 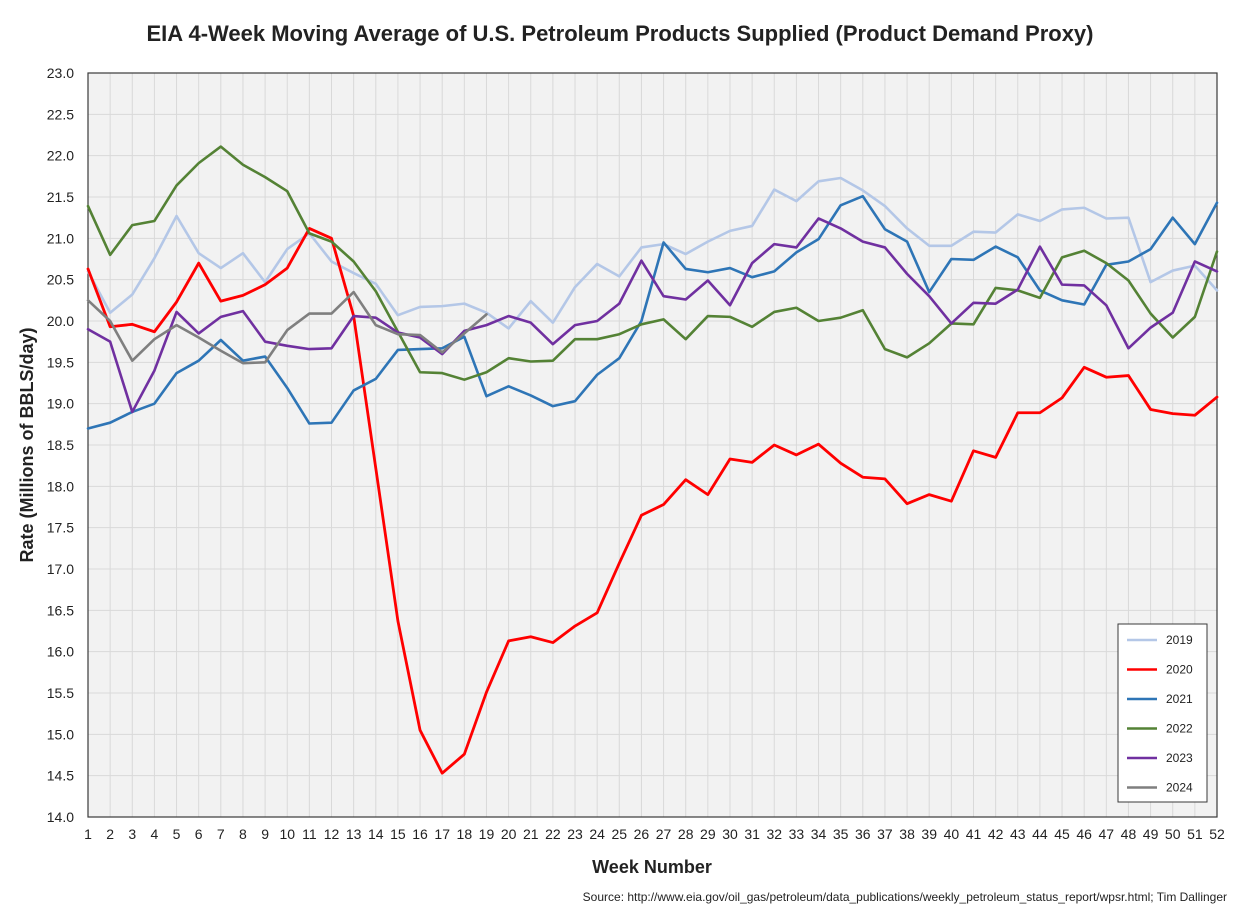 I want to click on y-tick-label: 22.0, so click(x=60, y=156).